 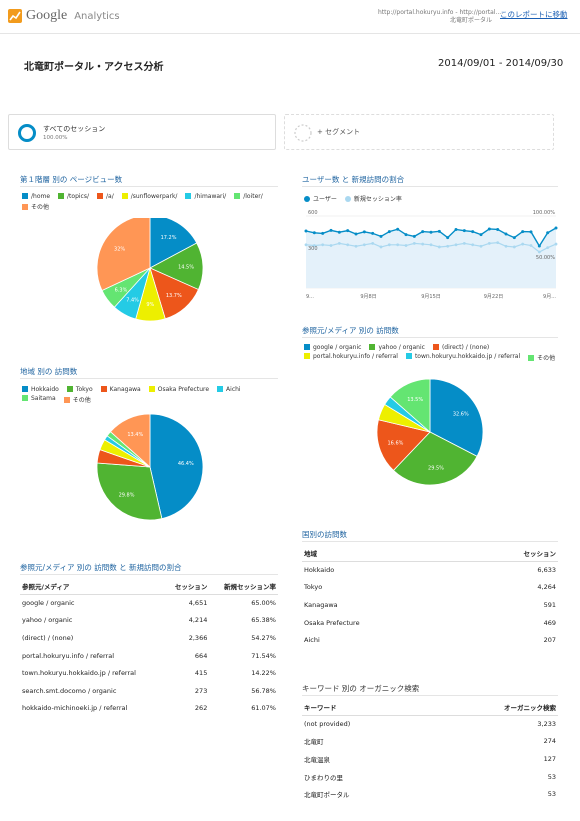 I want to click on legend-label: /himawari/, so click(x=210, y=196).